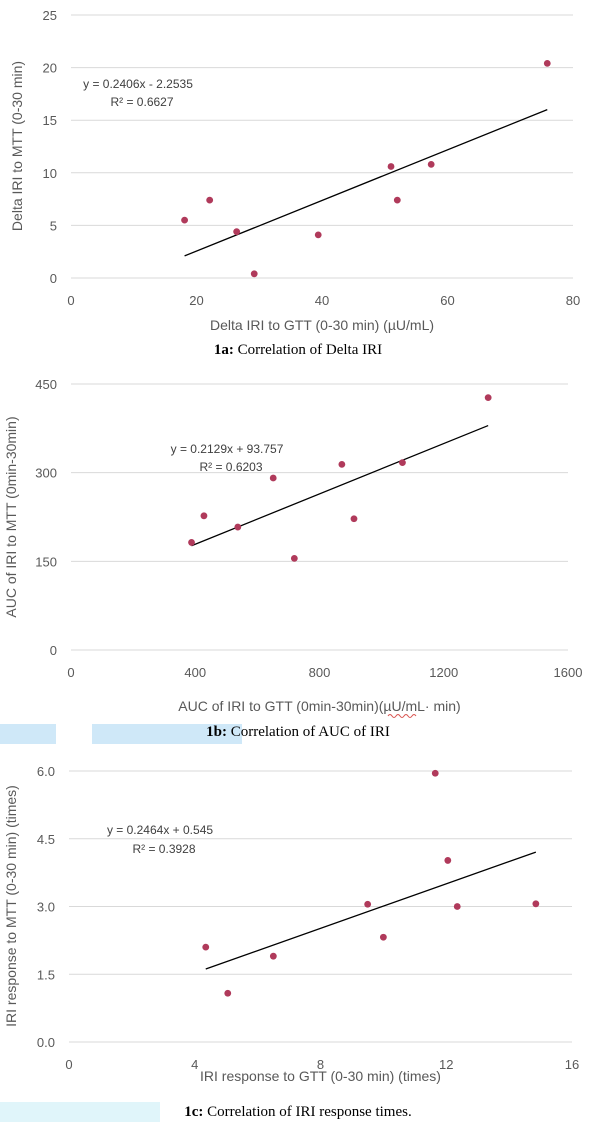  Describe the element at coordinates (446, 1064) in the screenshot. I see `chart-3-x-tick-label: 12` at that location.